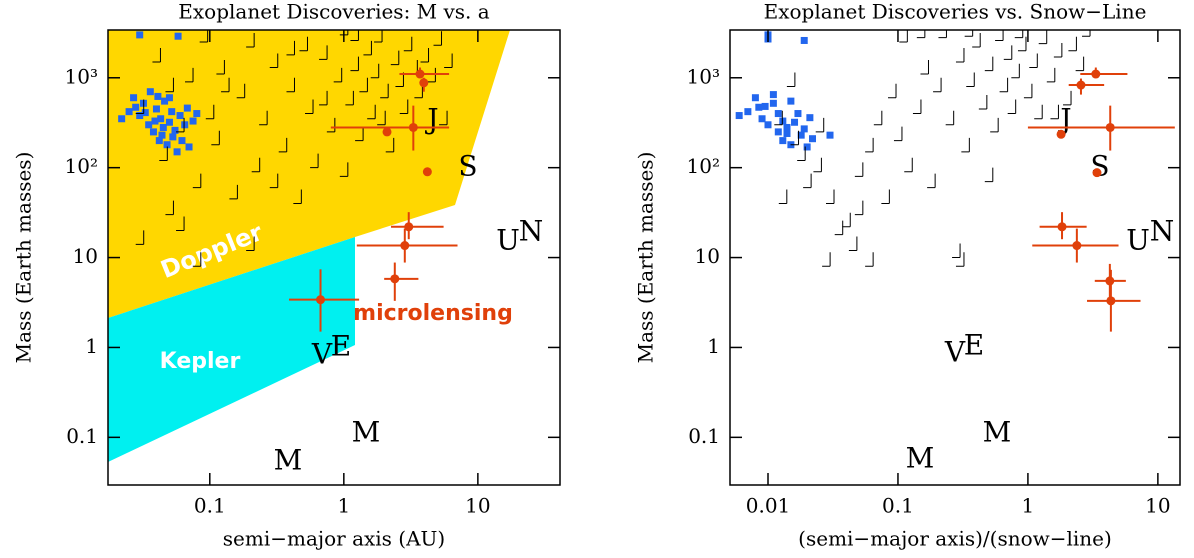  What do you see at coordinates (1028, 506) in the screenshot?
I see `x-tick-label: 1` at bounding box center [1028, 506].